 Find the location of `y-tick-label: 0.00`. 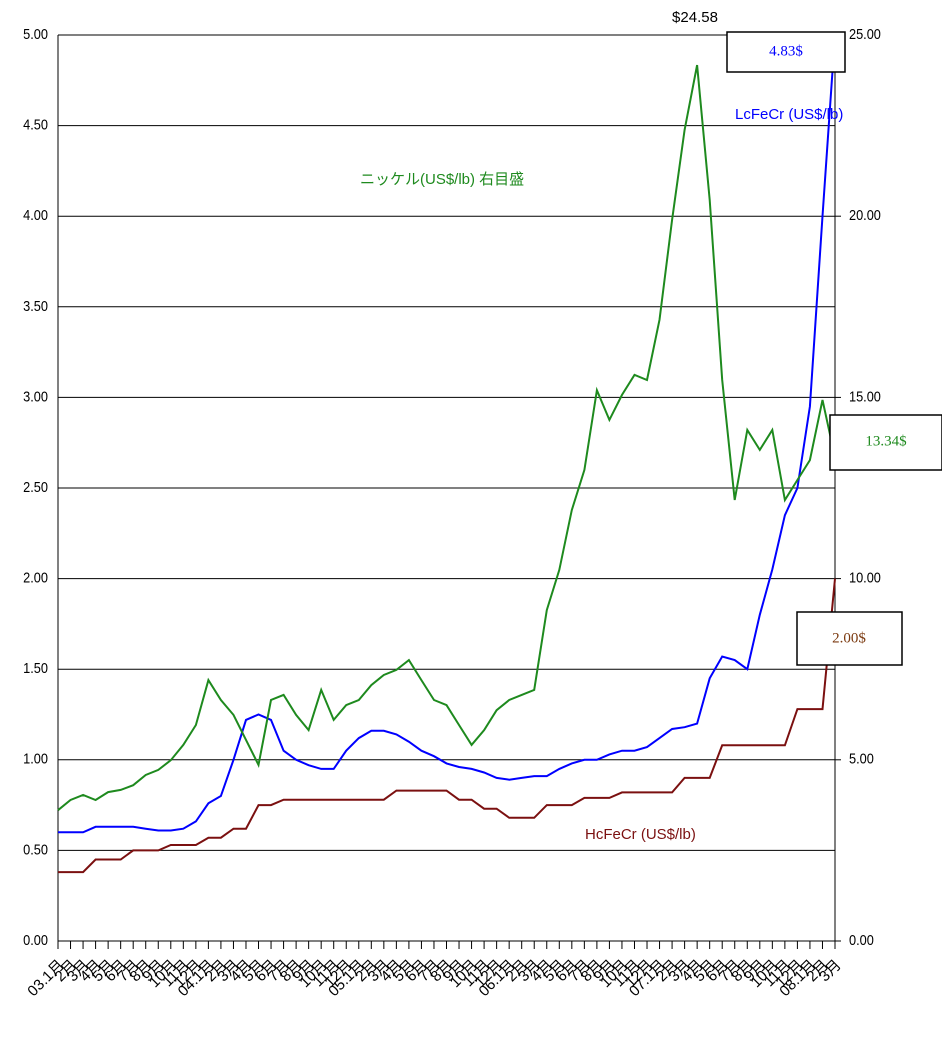

y-tick-label: 0.00 is located at coordinates (35, 939).